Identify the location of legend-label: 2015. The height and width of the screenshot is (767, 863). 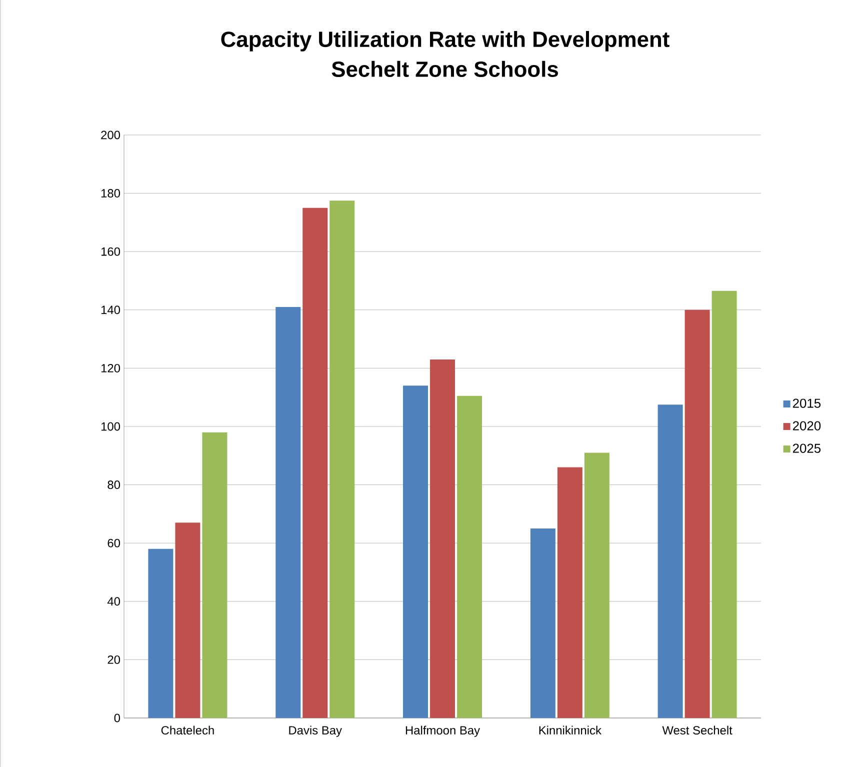
(806, 403).